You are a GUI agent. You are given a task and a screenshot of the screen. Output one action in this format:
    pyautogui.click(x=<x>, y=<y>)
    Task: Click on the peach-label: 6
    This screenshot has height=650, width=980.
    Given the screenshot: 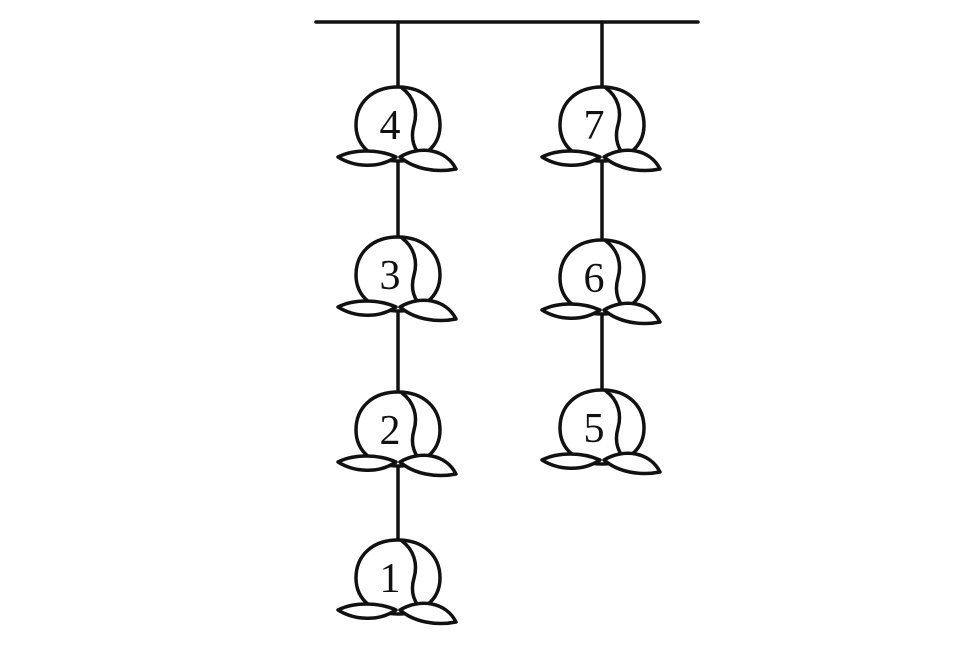 What is the action you would take?
    pyautogui.click(x=594, y=279)
    